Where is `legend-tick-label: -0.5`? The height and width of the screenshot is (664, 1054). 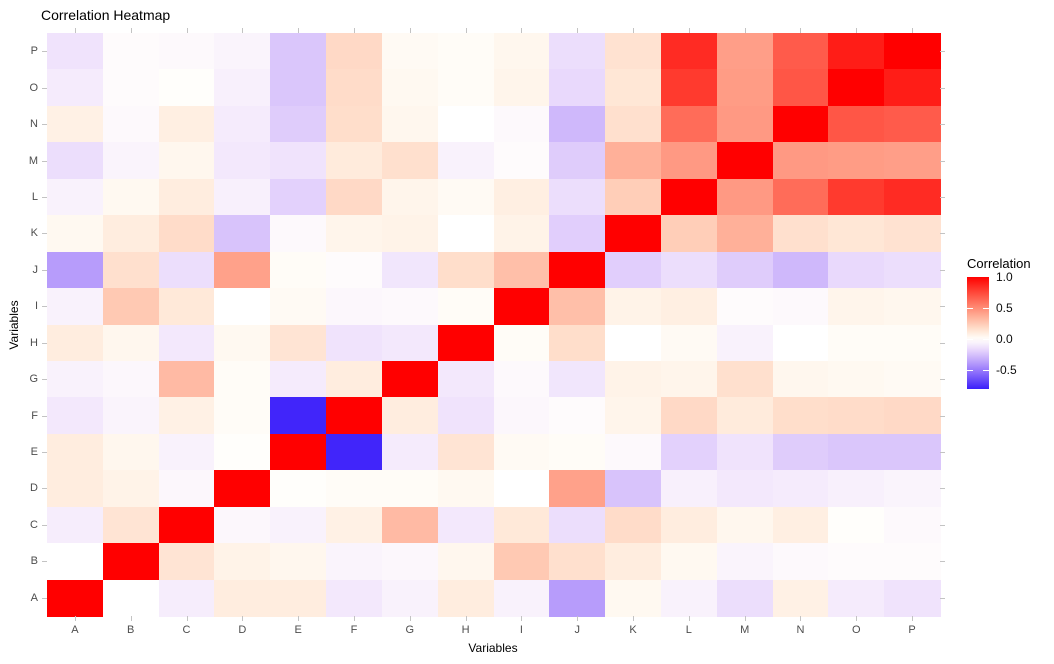
legend-tick-label: -0.5 is located at coordinates (1006, 370).